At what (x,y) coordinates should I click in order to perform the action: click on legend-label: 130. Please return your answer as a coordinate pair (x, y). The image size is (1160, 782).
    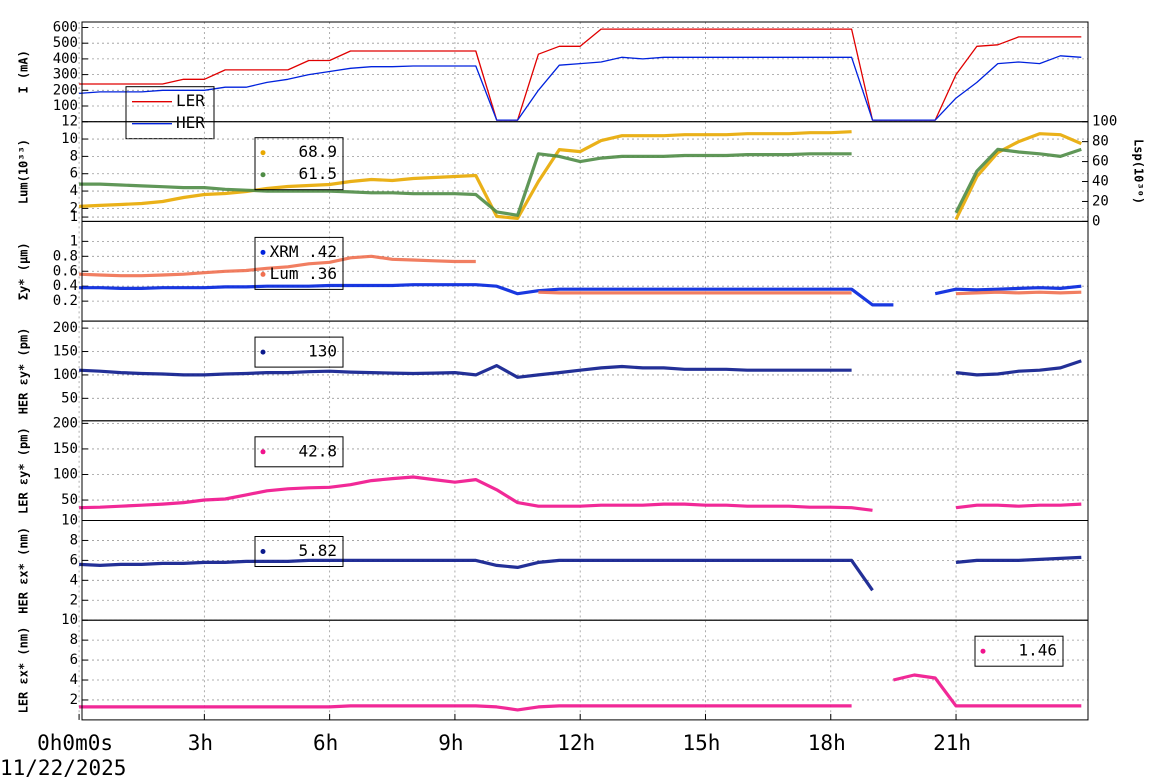
    Looking at the image, I should click on (322, 351).